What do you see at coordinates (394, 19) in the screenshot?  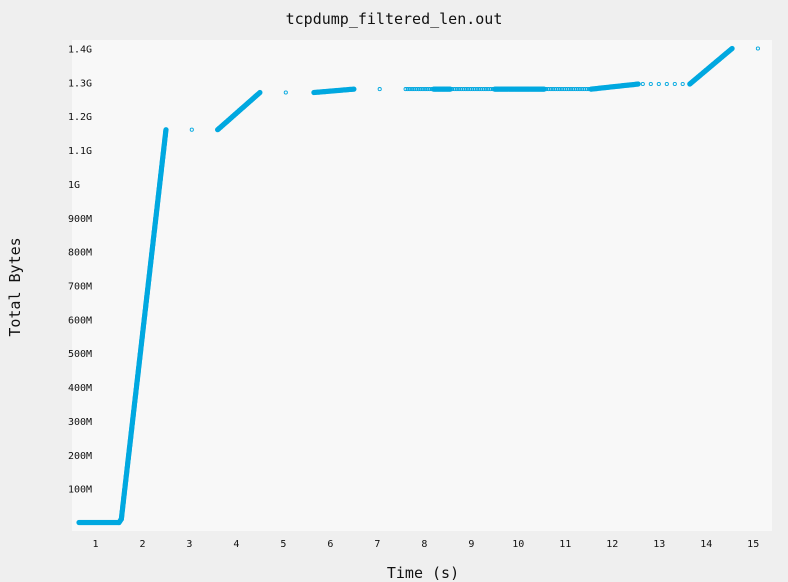 I see `chart-title: tcpdump_filtered_len.out` at bounding box center [394, 19].